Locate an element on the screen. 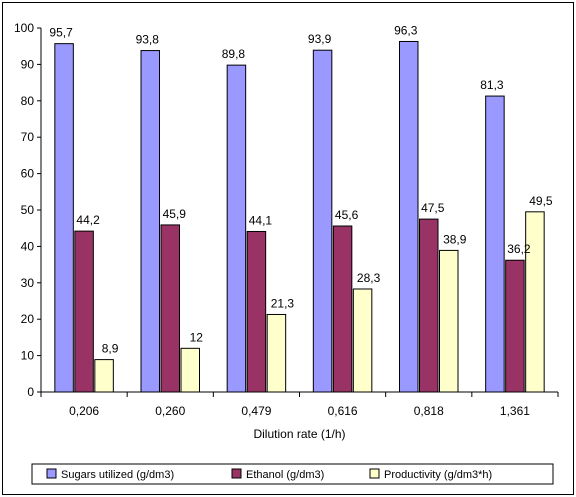 The width and height of the screenshot is (576, 497). x-tick-label: 0,479 is located at coordinates (256, 411).